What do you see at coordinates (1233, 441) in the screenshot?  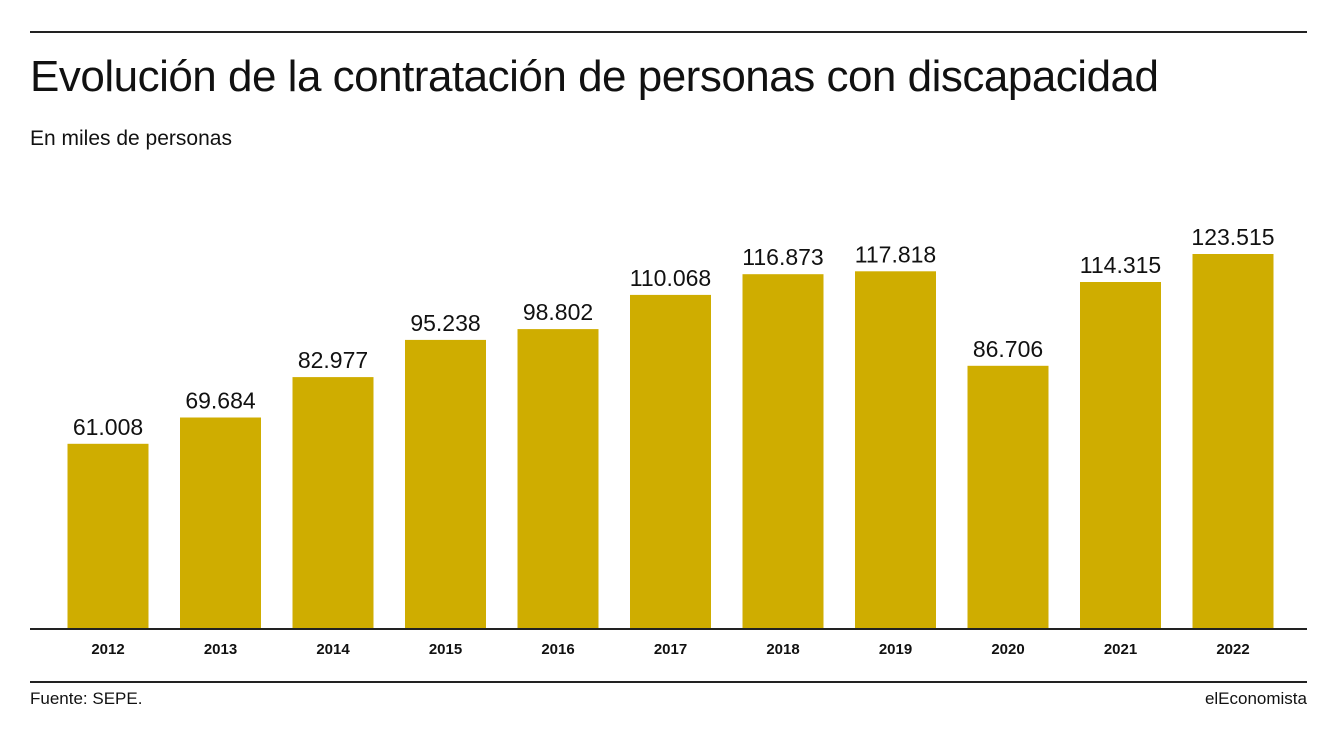 I see `bar-2022` at bounding box center [1233, 441].